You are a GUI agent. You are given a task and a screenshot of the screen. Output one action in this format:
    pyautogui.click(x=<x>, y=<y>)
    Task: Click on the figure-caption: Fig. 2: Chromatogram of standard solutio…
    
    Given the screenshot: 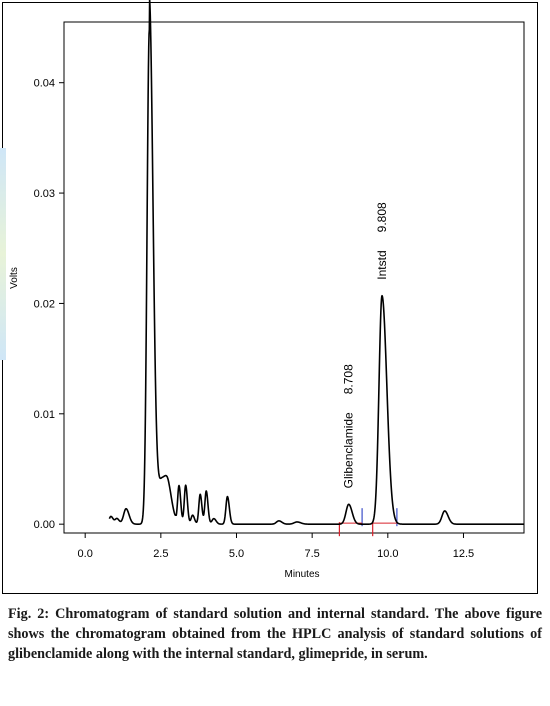 What is the action you would take?
    pyautogui.click(x=275, y=634)
    